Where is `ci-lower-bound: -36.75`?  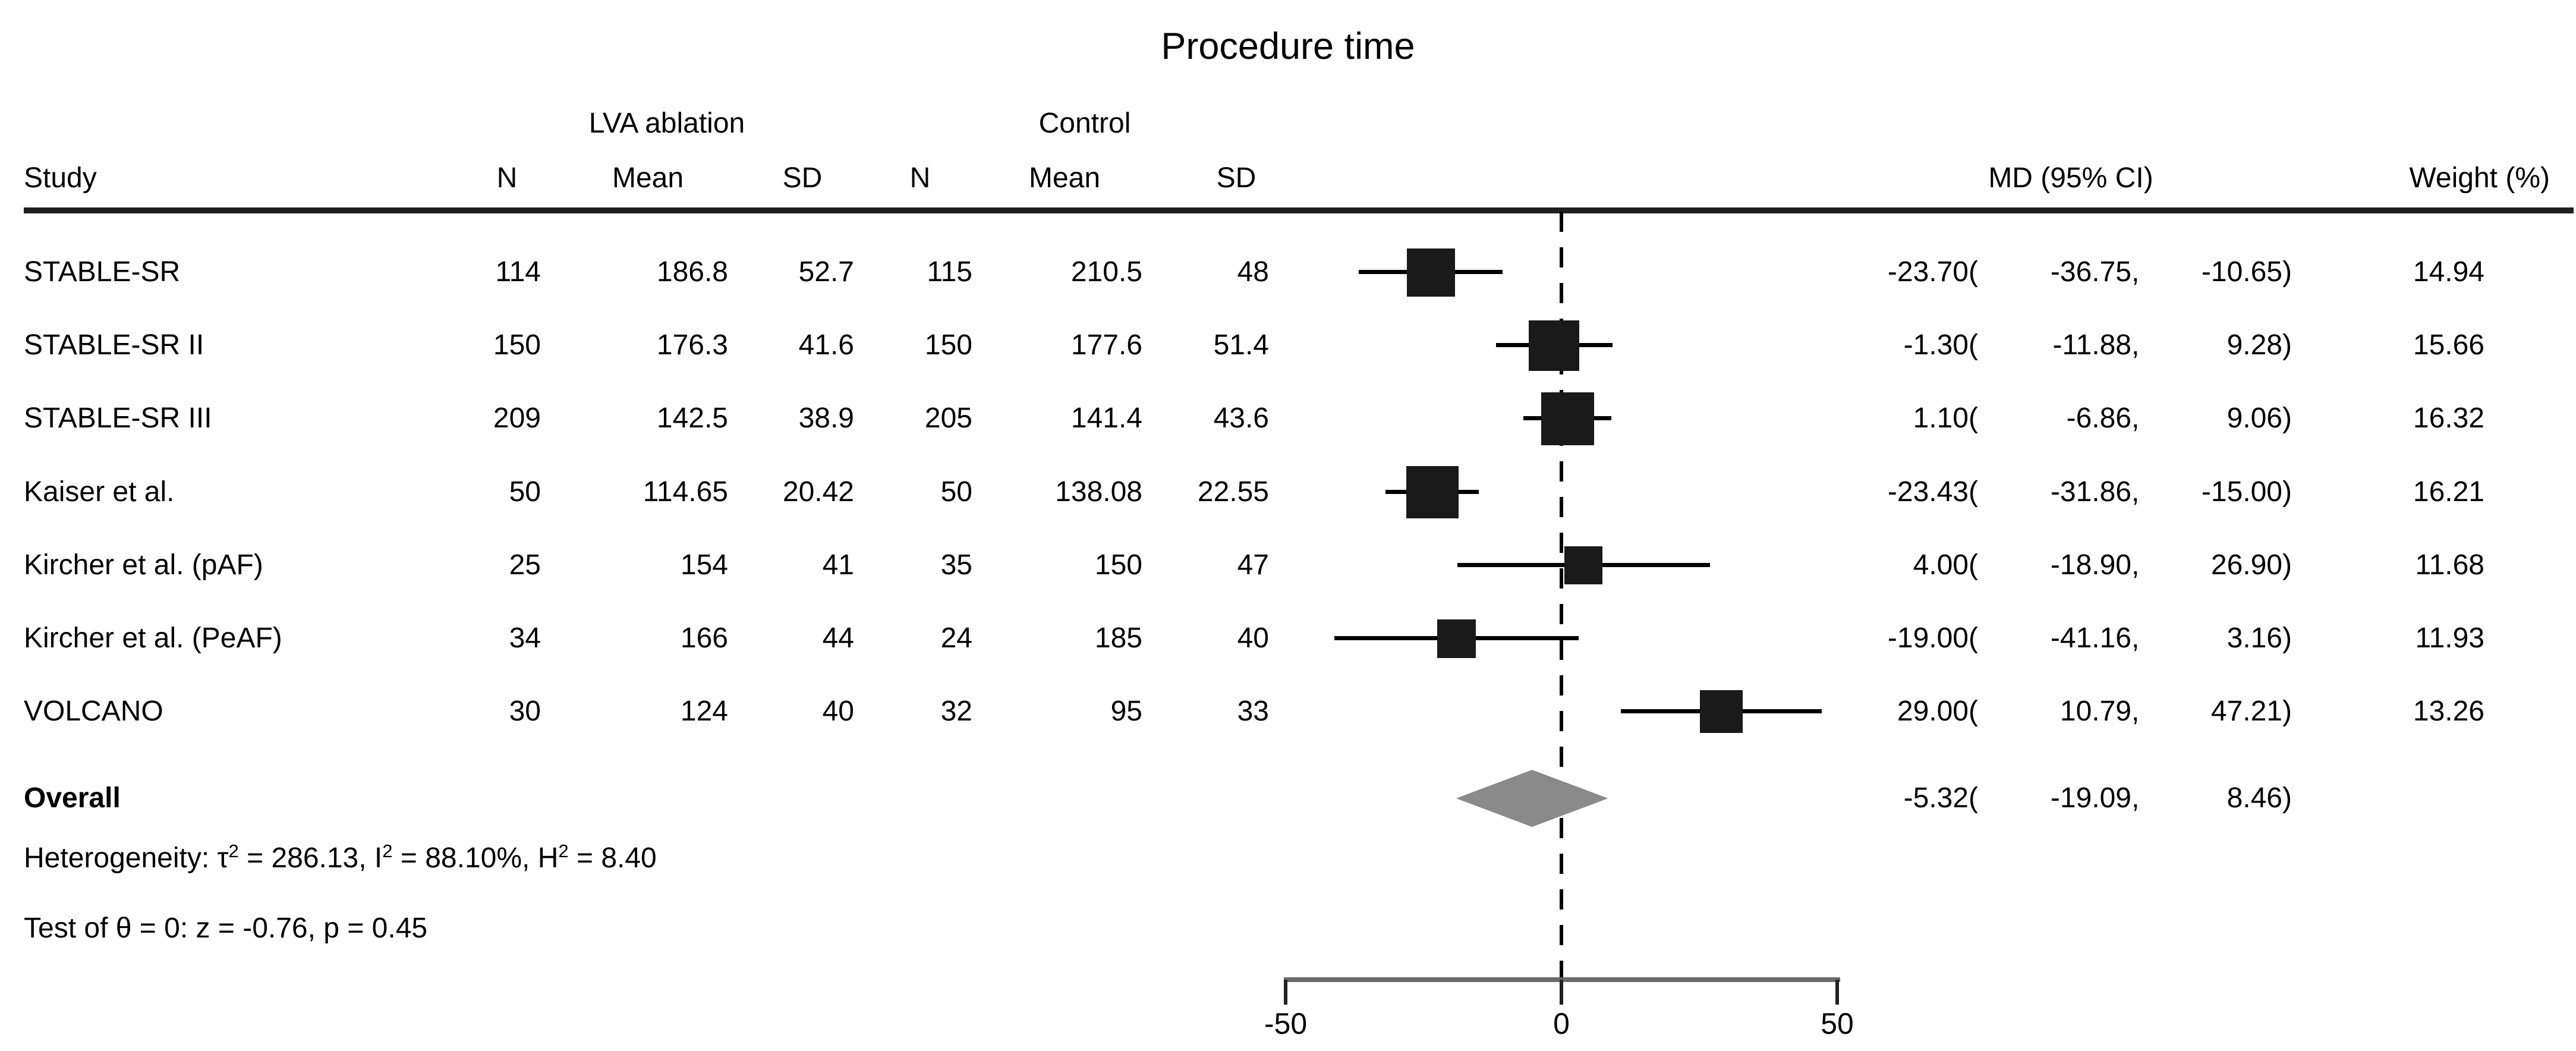 ci-lower-bound: -36.75 is located at coordinates (2090, 272).